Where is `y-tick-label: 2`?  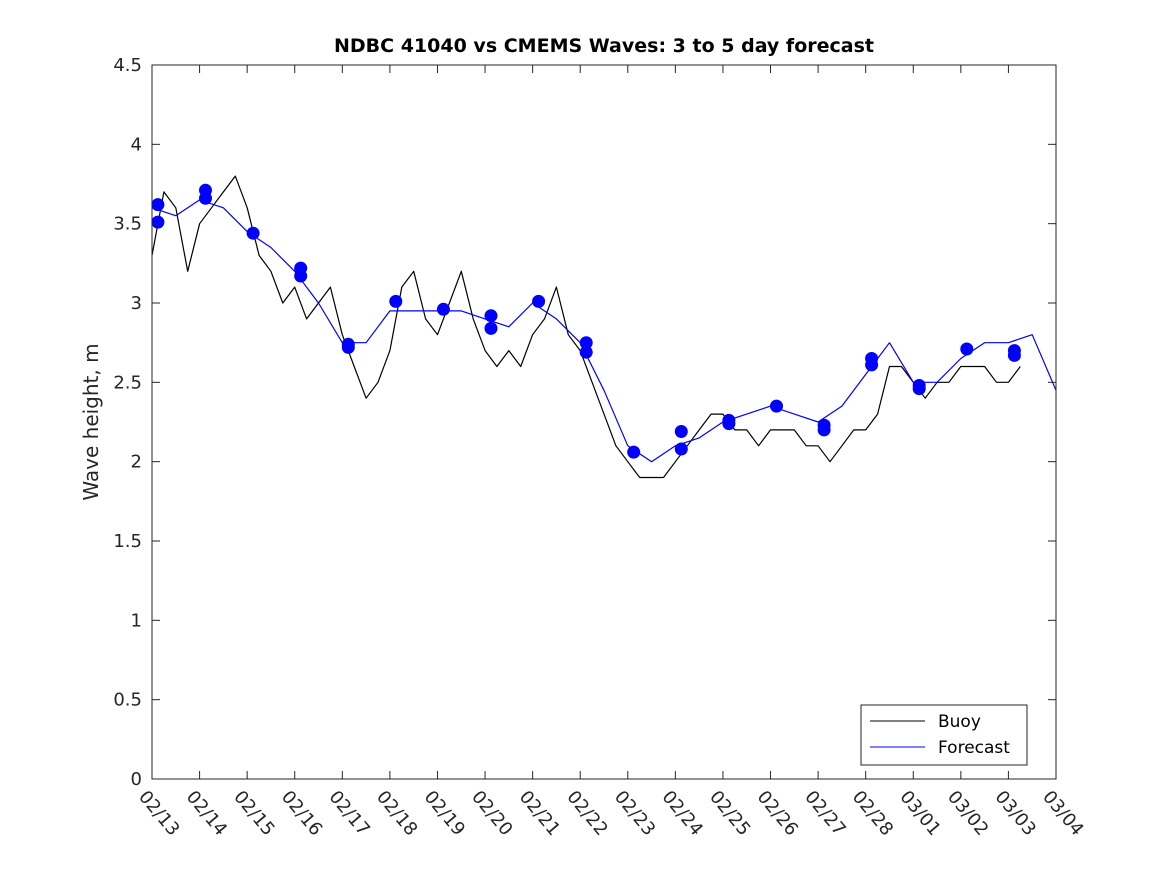 y-tick-label: 2 is located at coordinates (136, 462).